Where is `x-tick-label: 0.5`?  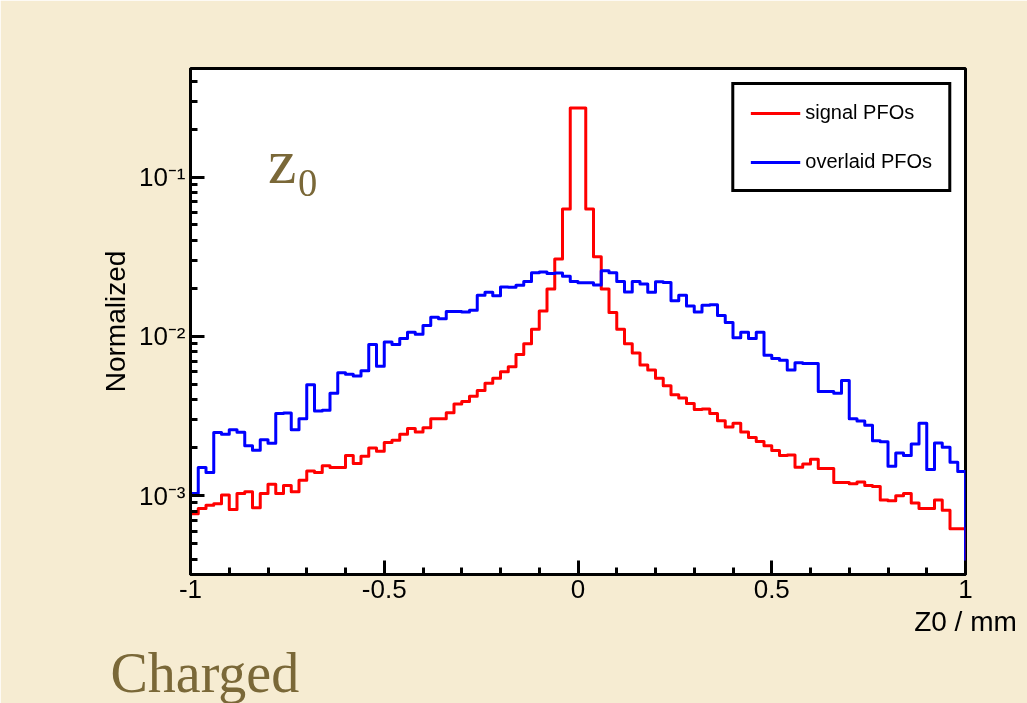 x-tick-label: 0.5 is located at coordinates (771, 588).